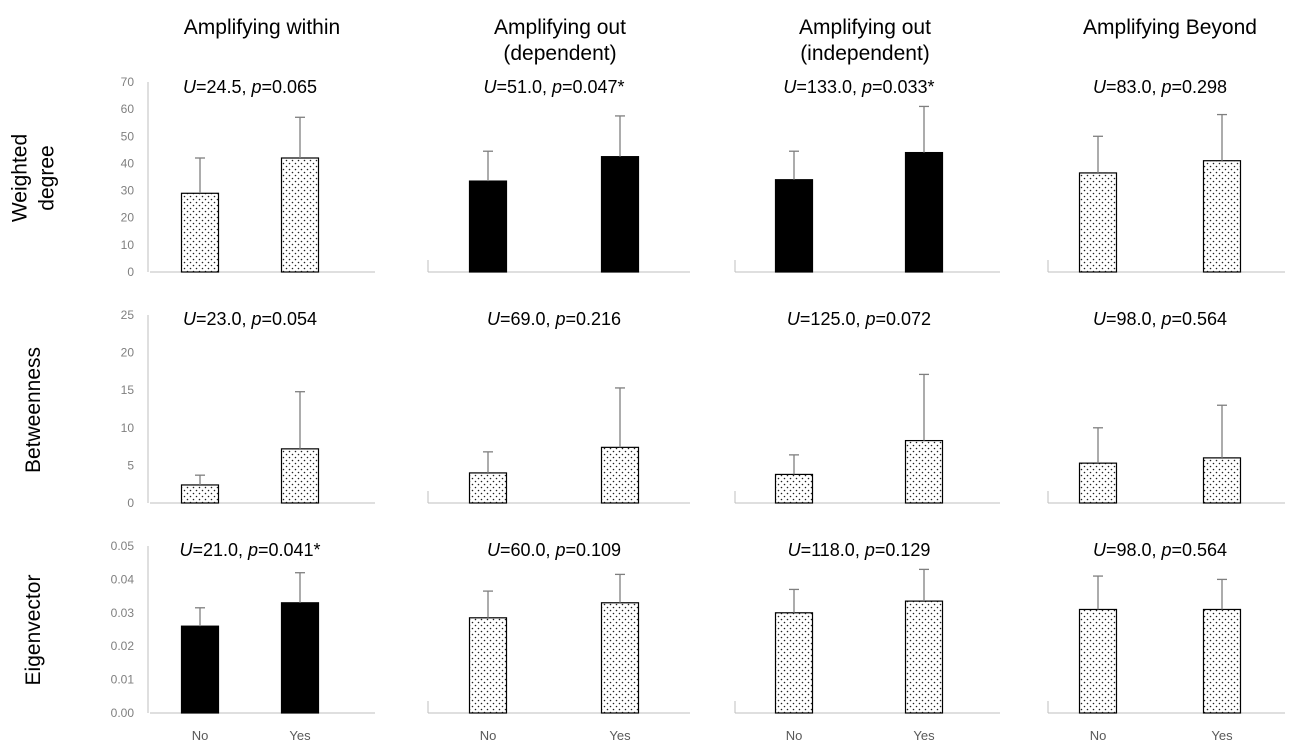  Describe the element at coordinates (123, 646) in the screenshot. I see `y-tick-label: 0.02` at that location.